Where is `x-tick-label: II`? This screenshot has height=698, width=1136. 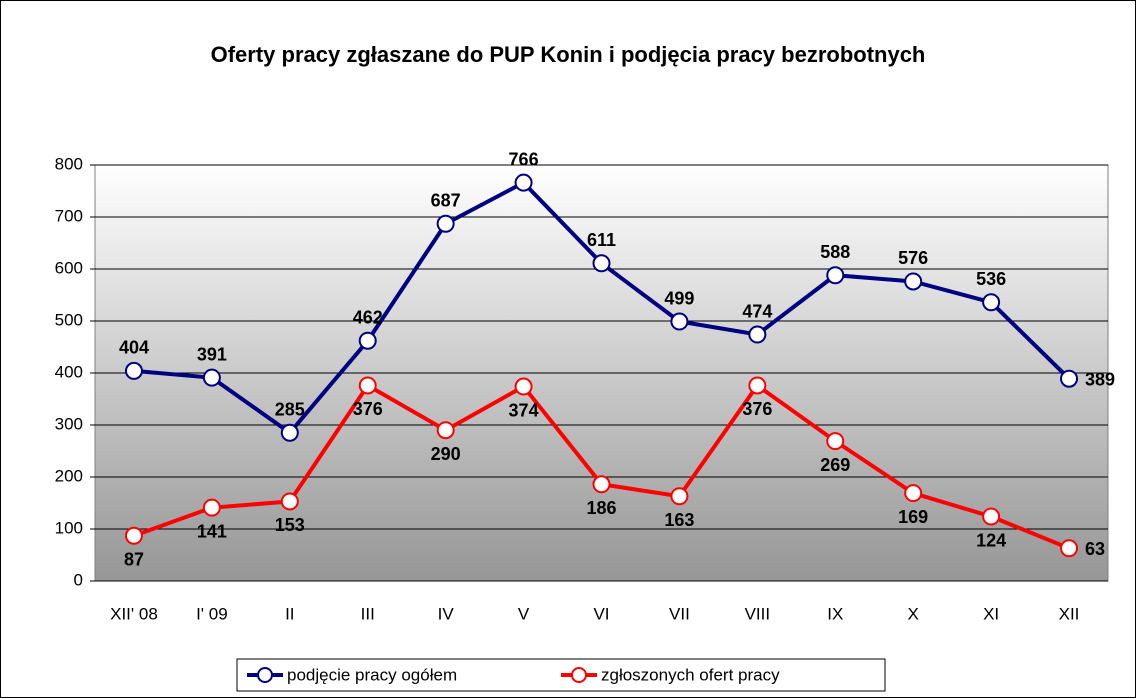 x-tick-label: II is located at coordinates (289, 613).